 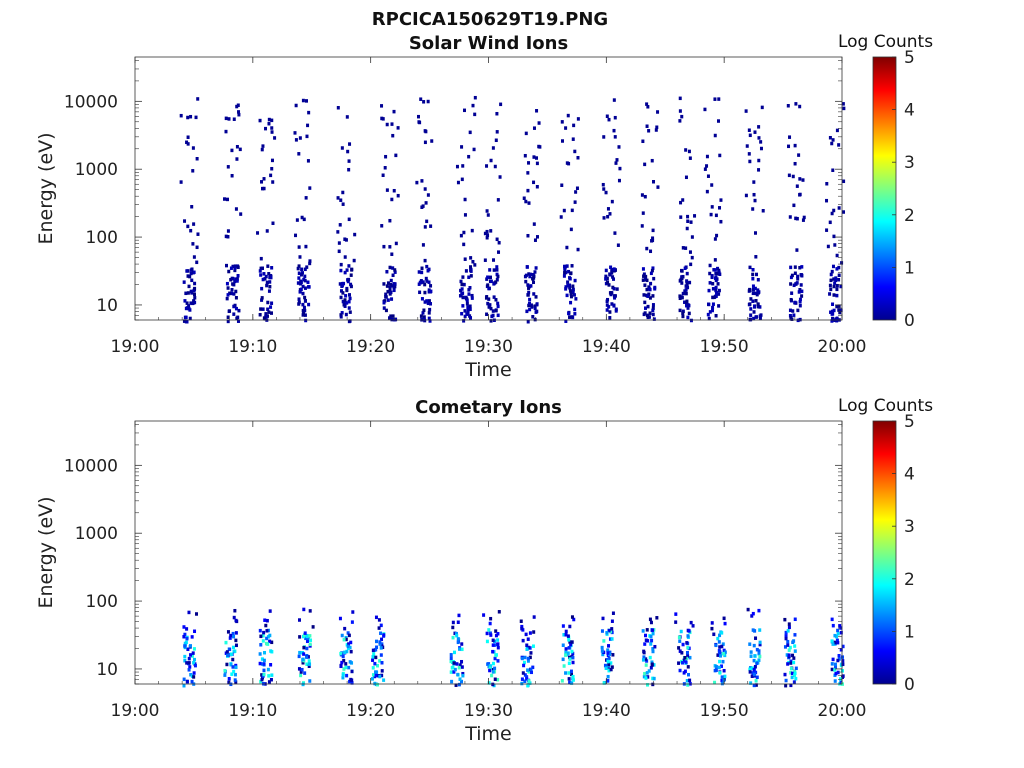 I want to click on colorbar-tick-label: 3, so click(x=909, y=163).